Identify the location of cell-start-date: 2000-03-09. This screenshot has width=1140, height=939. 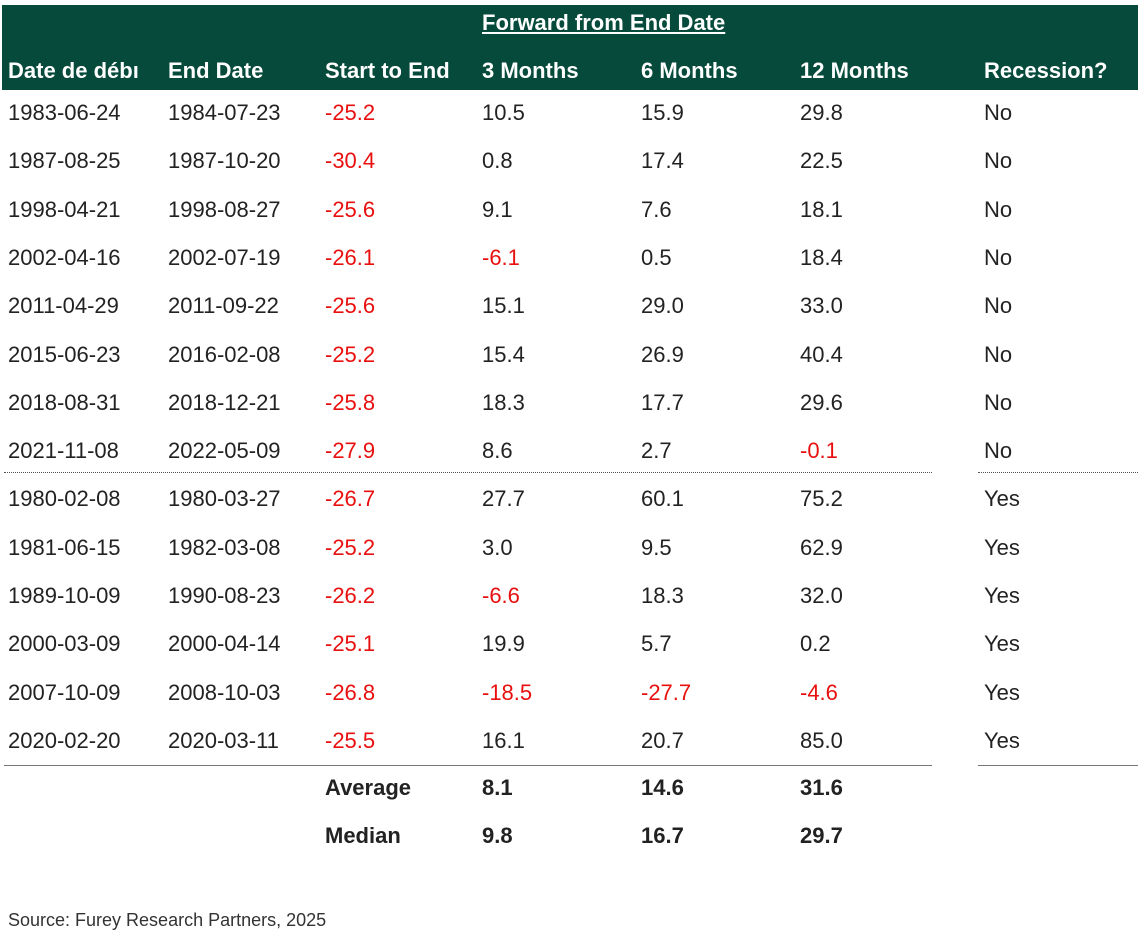
(64, 644).